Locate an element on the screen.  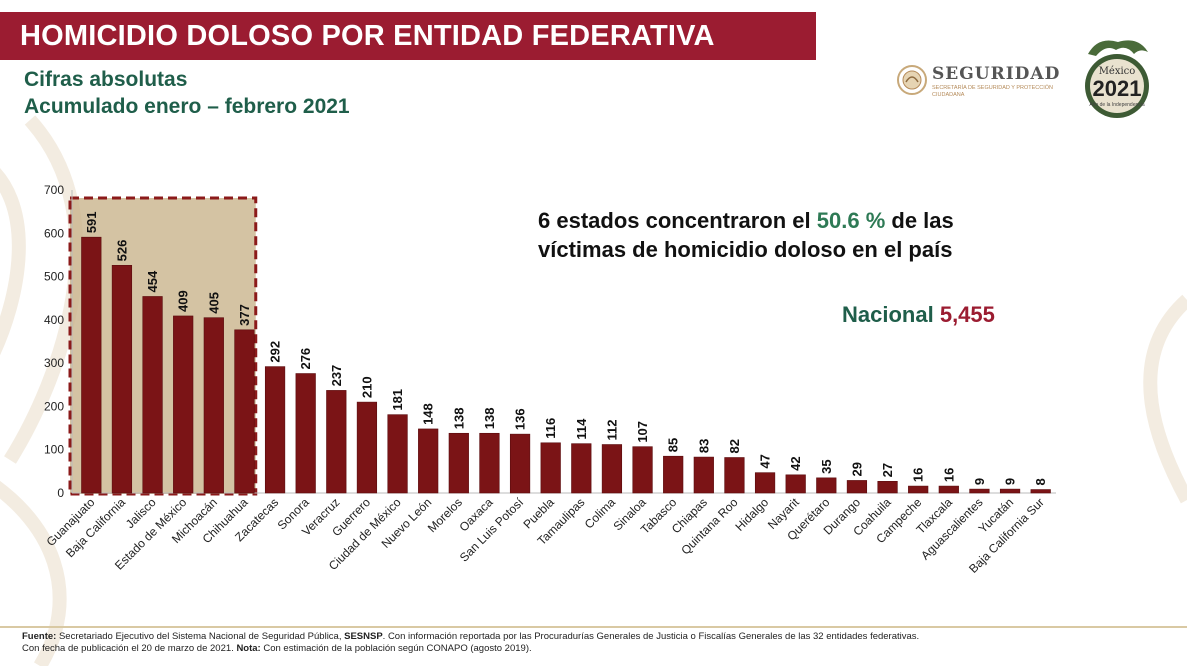
data-label: 116 is located at coordinates (550, 428).